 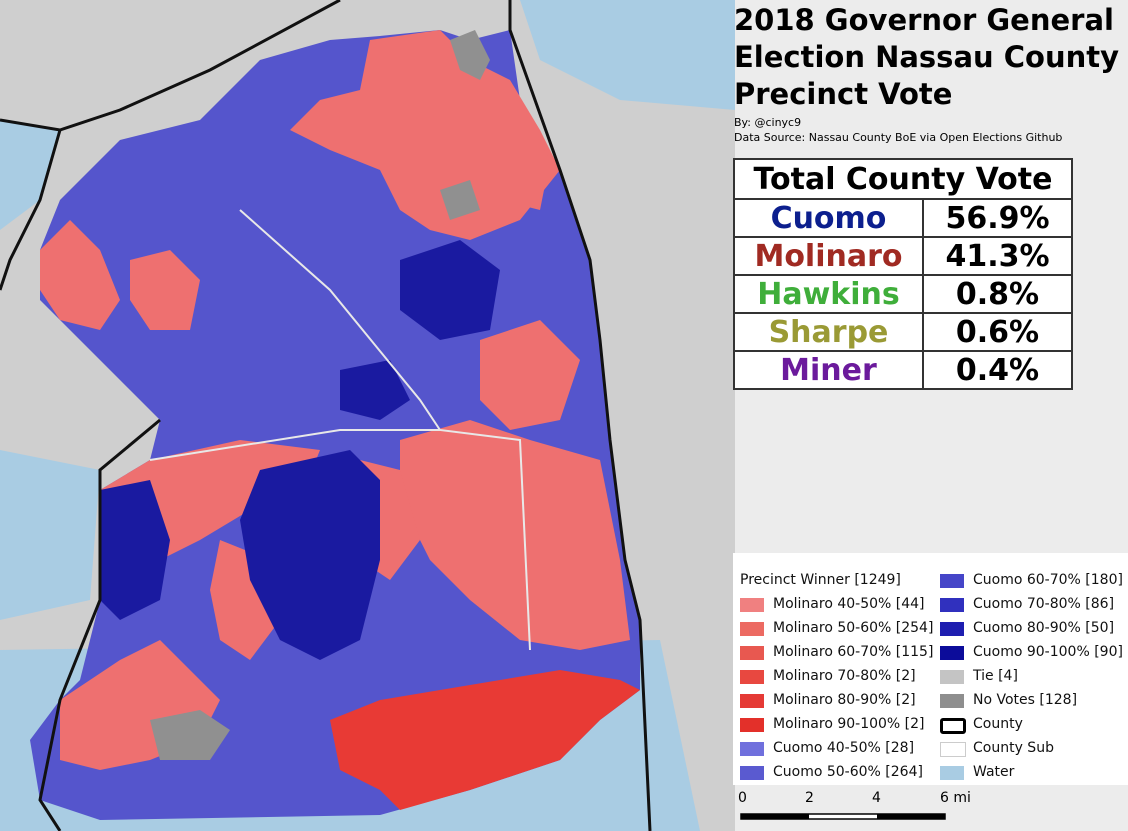 I want to click on byline: By: @cinyc9, so click(x=768, y=122).